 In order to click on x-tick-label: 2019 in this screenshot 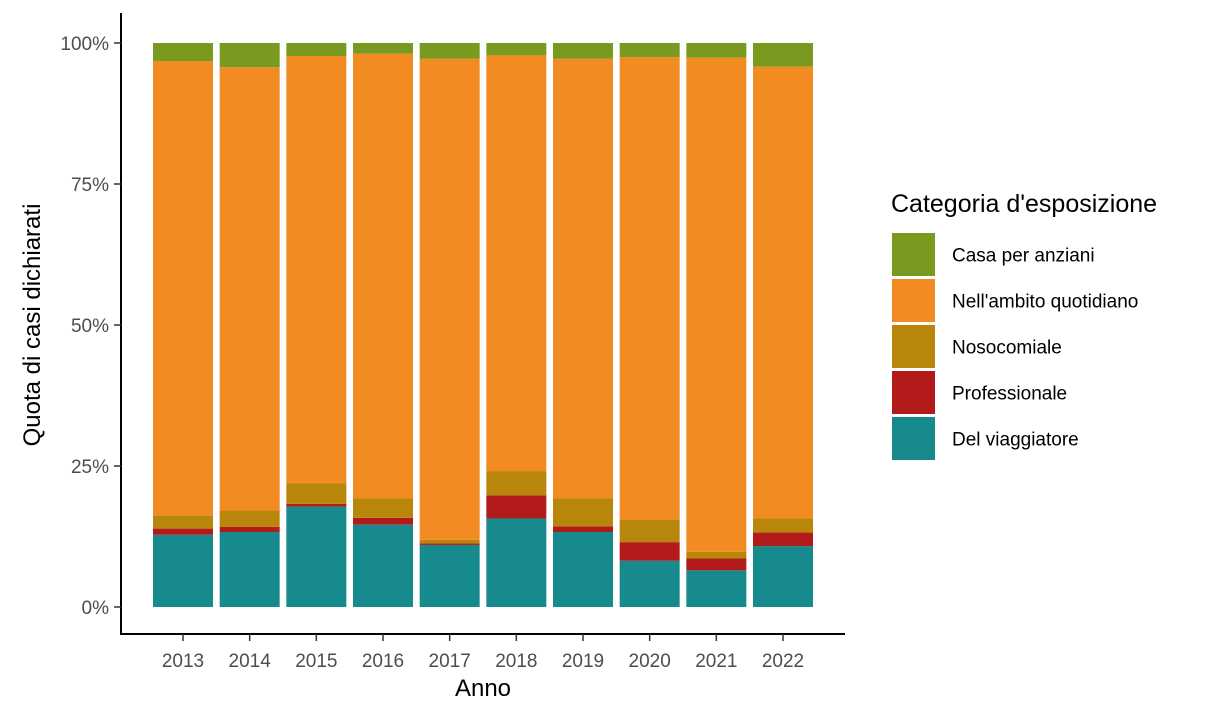, I will do `click(583, 661)`.